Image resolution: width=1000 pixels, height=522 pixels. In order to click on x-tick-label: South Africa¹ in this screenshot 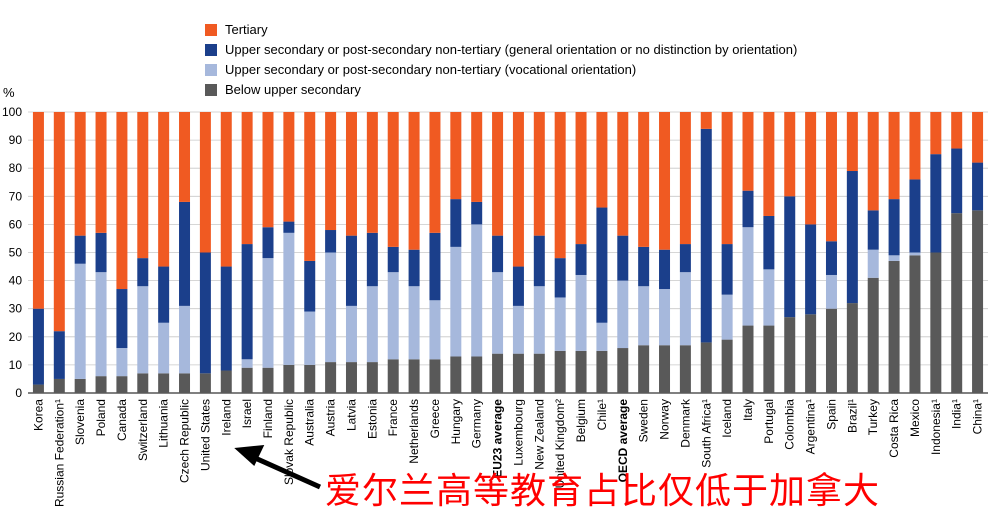, I will do `click(706, 433)`.